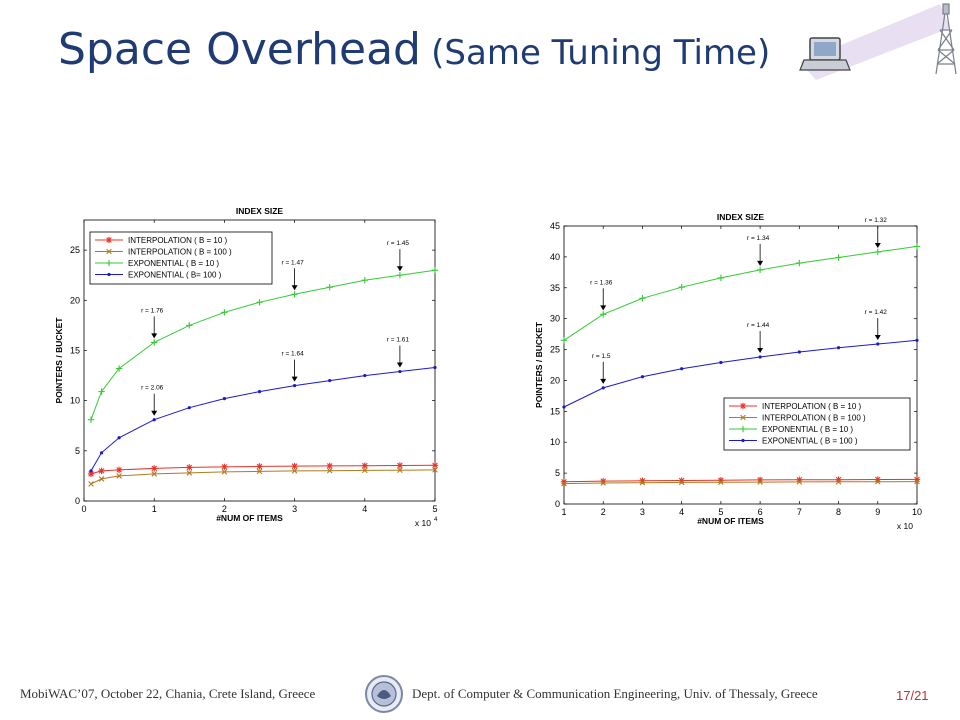 The image size is (960, 720). Describe the element at coordinates (557, 504) in the screenshot. I see `y-tick-label: 0` at that location.